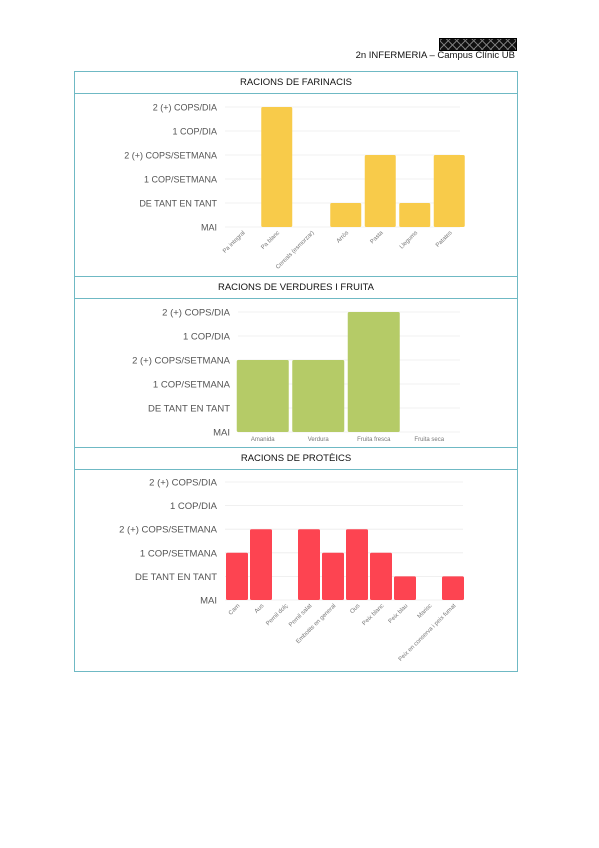  I want to click on x-tick-label: Pasta, so click(378, 238).